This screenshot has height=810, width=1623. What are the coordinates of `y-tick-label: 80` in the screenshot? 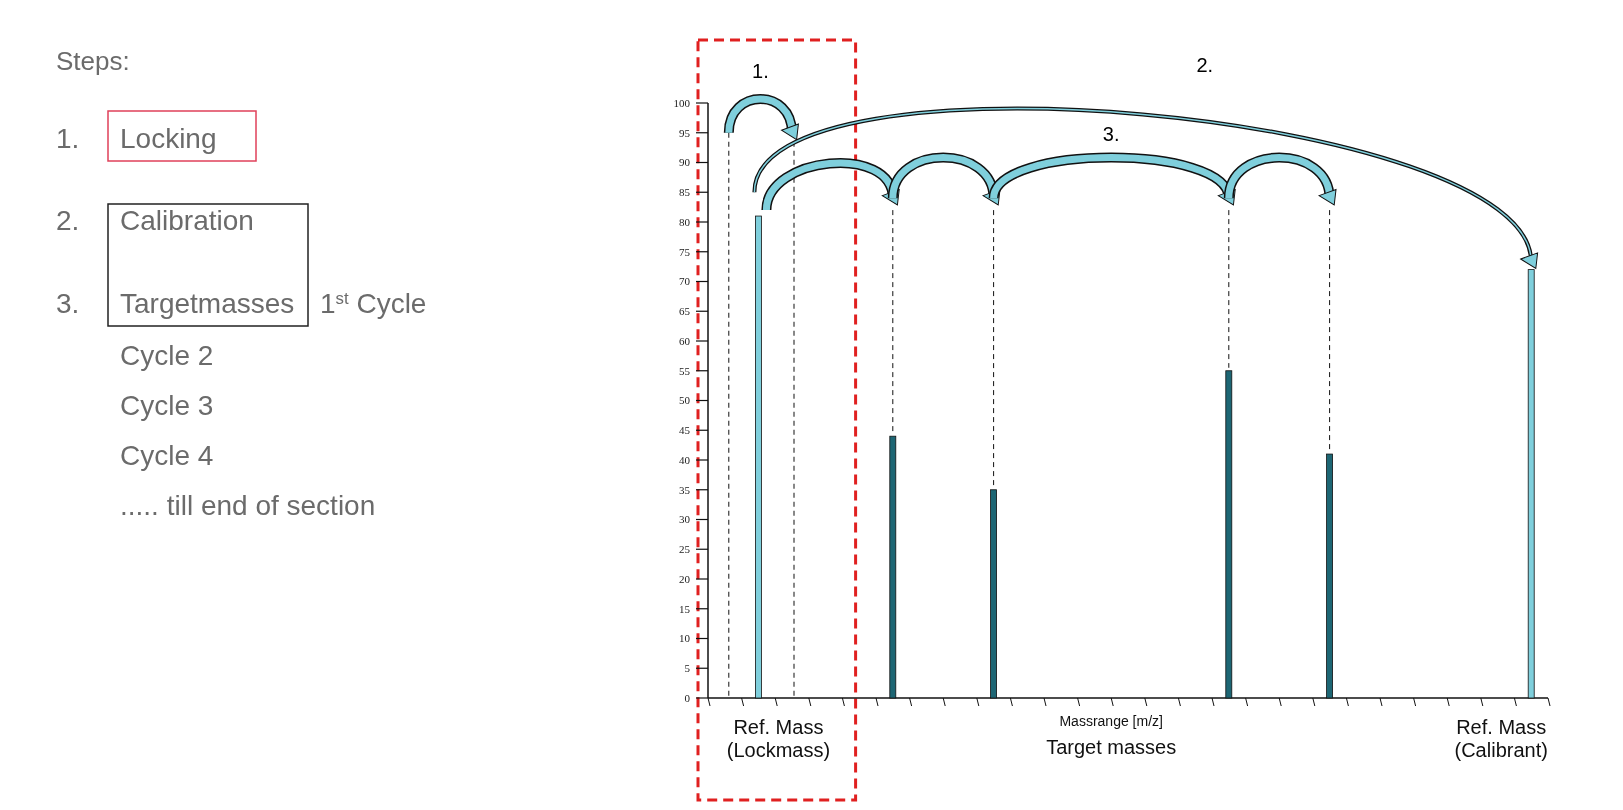 It's located at (685, 221).